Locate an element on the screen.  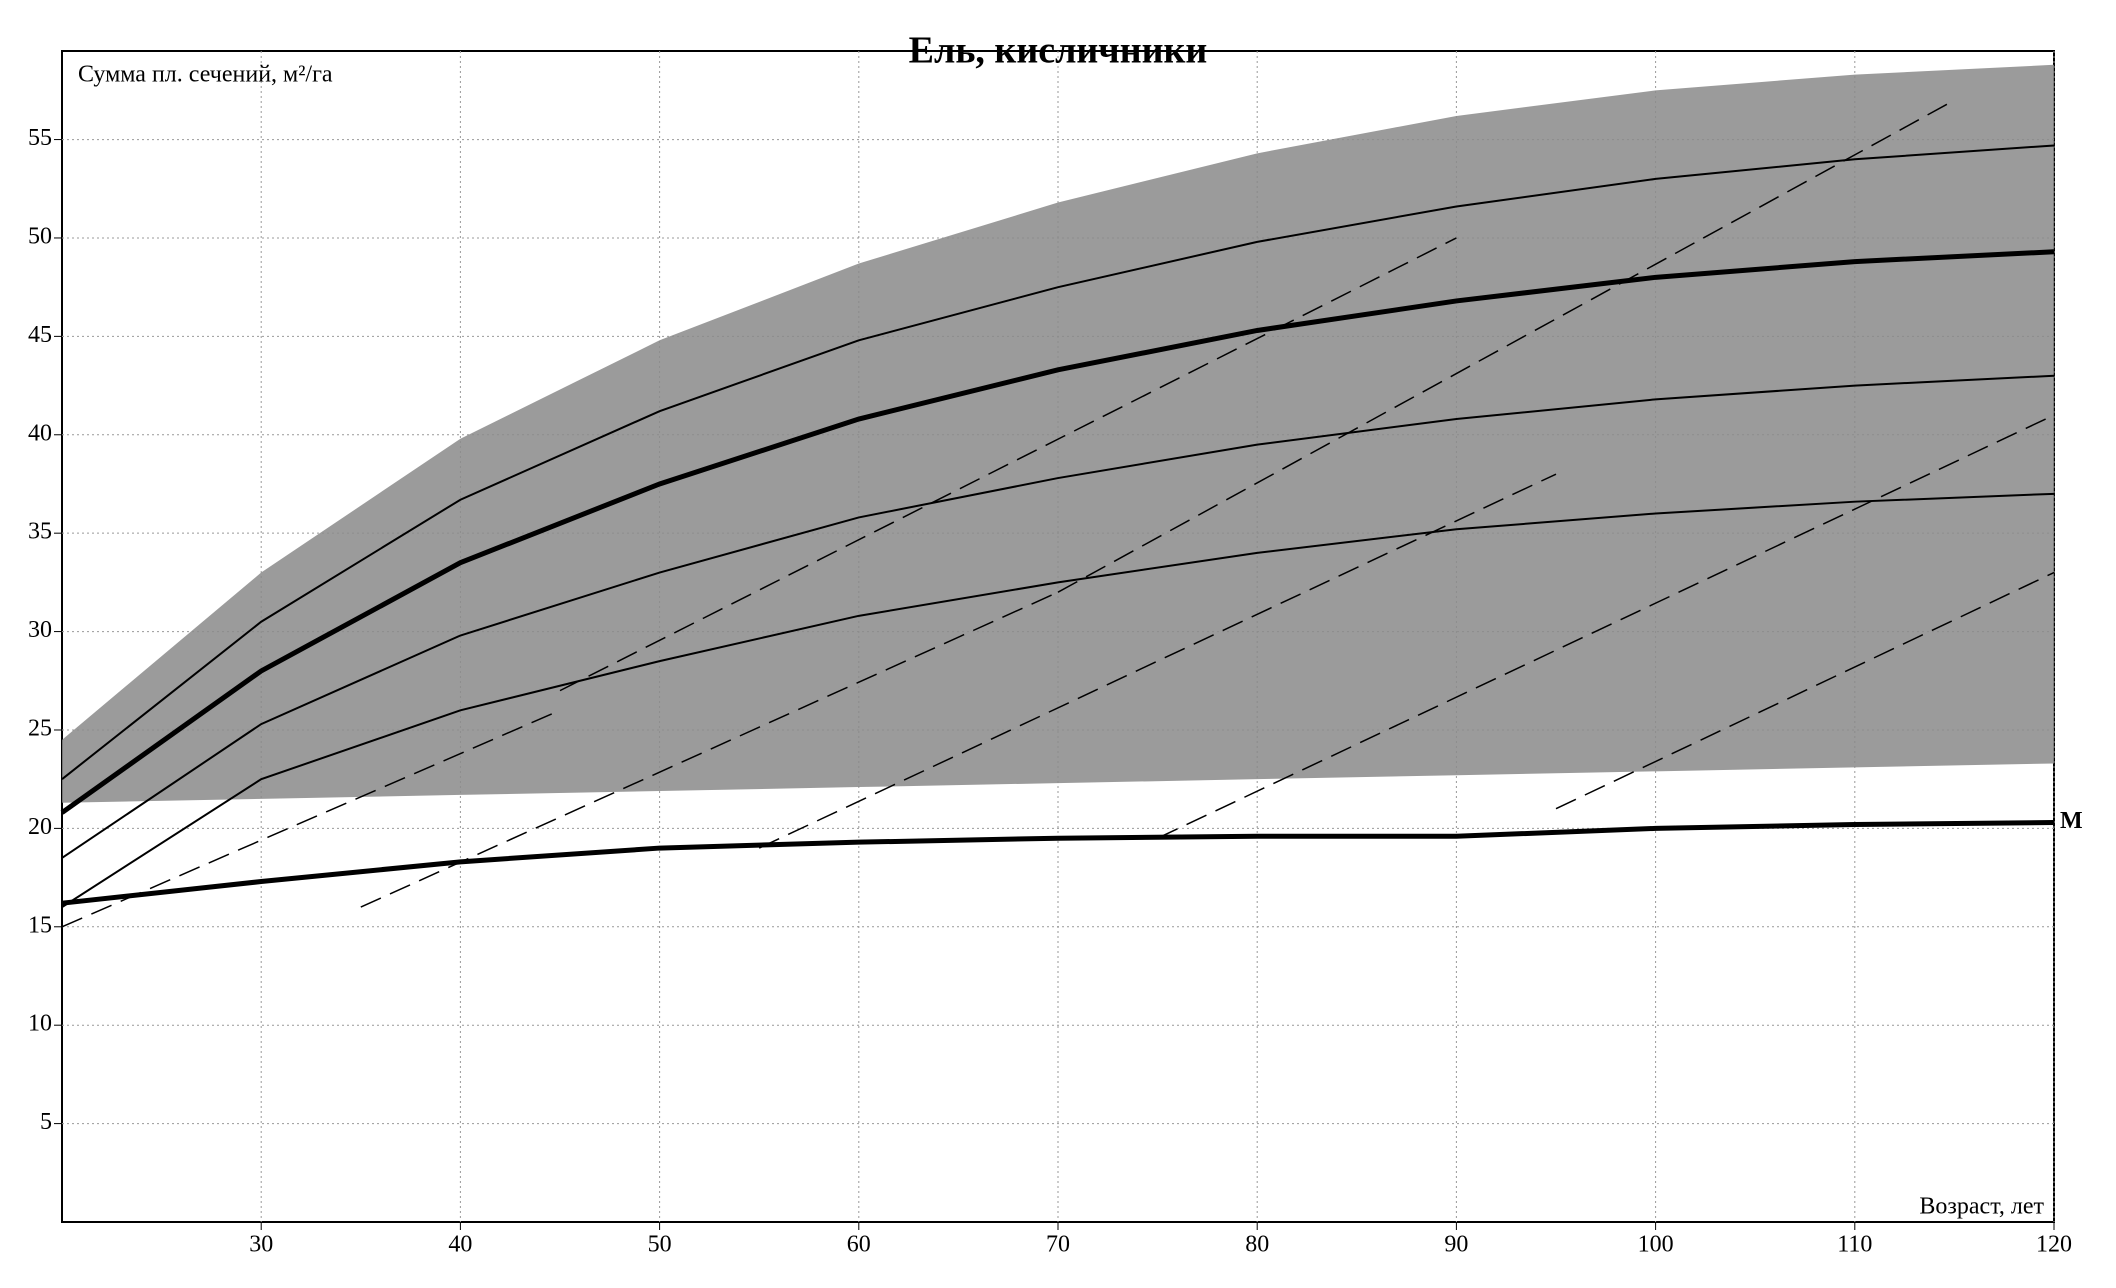
y-axis-label: Сумма пл. сечений, м²/га is located at coordinates (205, 75).